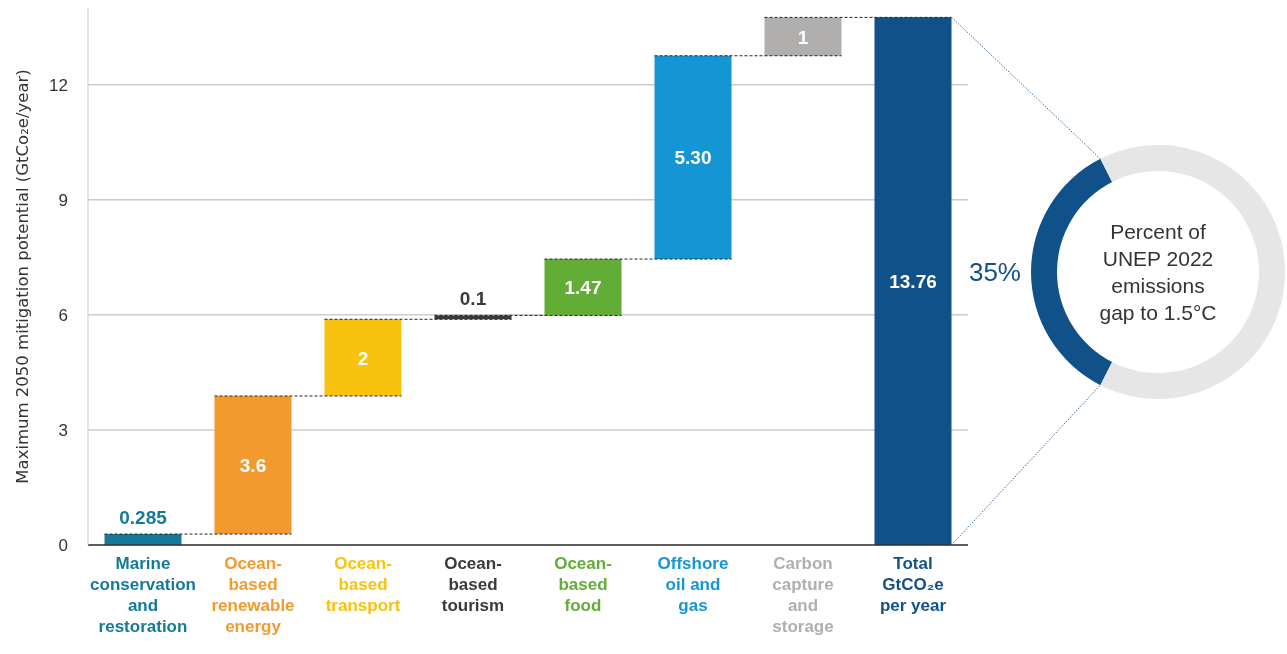 Image resolution: width=1287 pixels, height=654 pixels. Describe the element at coordinates (1158, 272) in the screenshot. I see `text: Percent of UNEP 2022 emissions gap to 1.5°C` at that location.